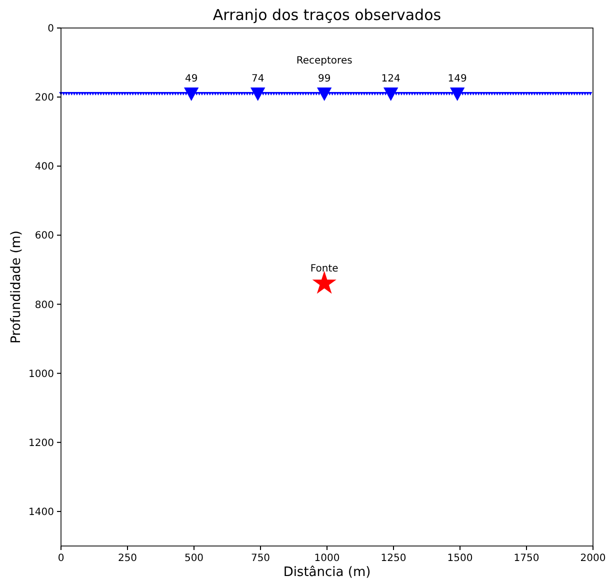 This screenshot has height=579, width=606. I want to click on x-tick-label: 500, so click(194, 558).